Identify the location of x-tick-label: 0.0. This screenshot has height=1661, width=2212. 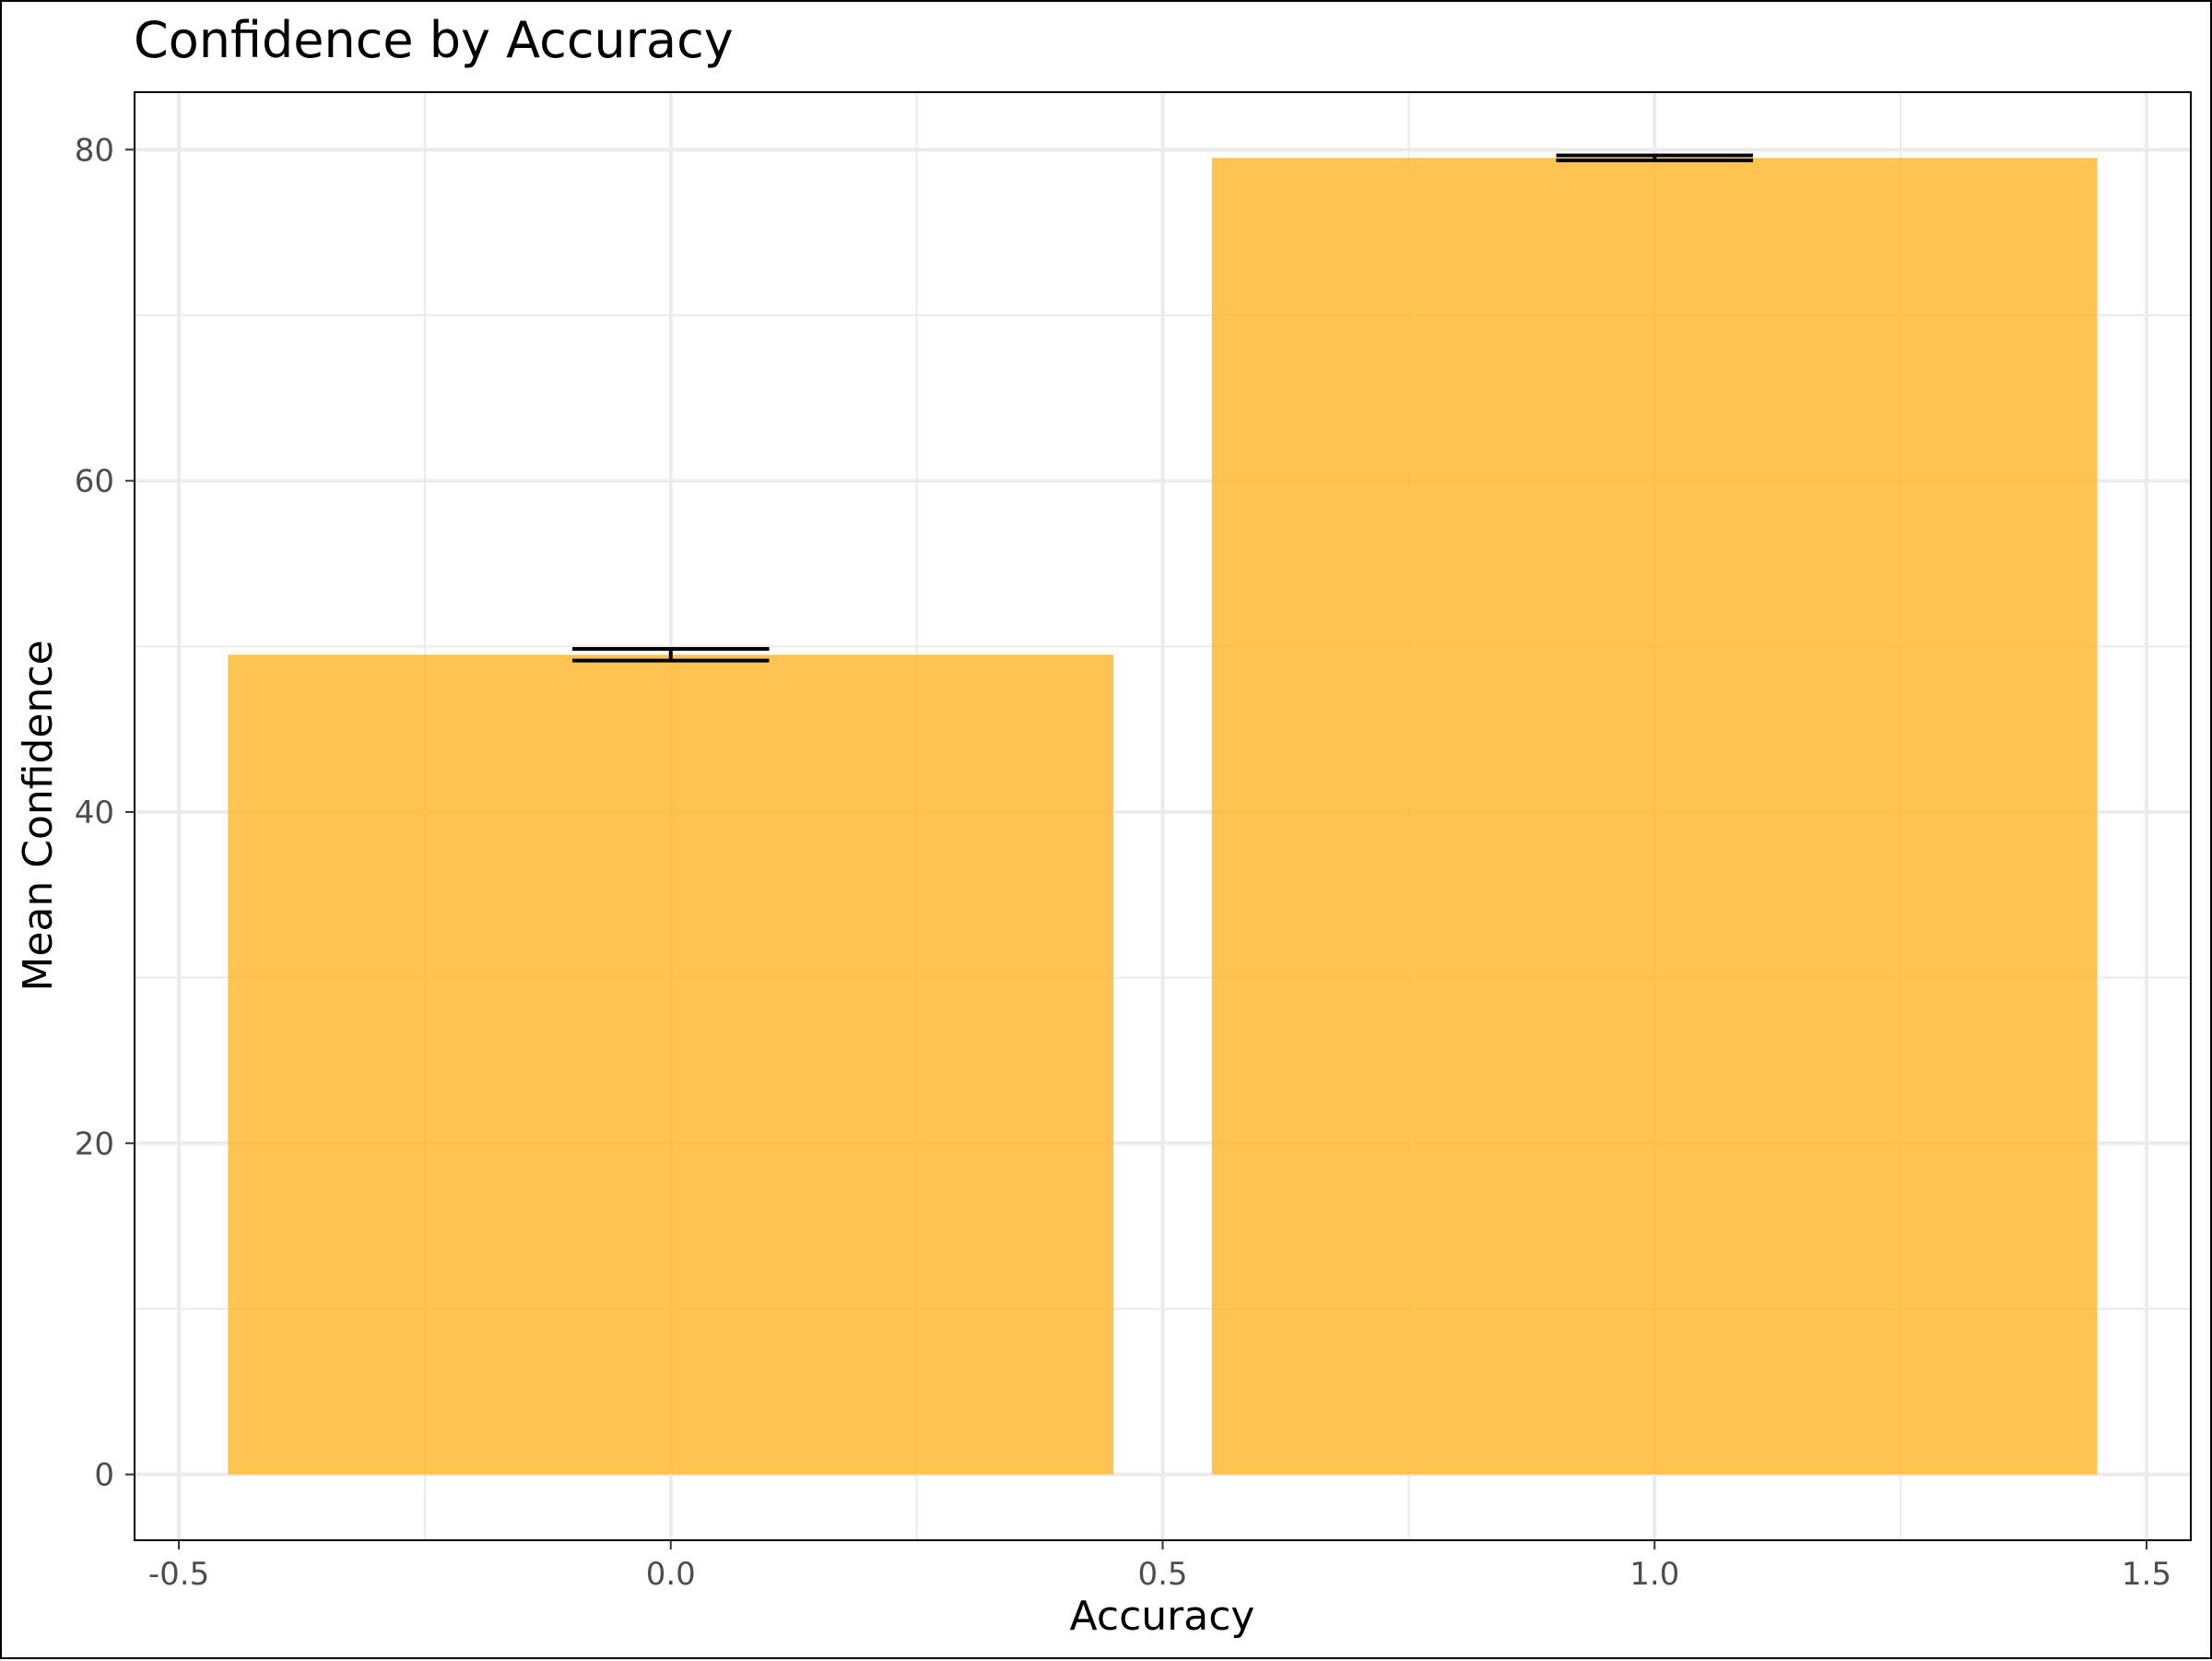
(671, 1574).